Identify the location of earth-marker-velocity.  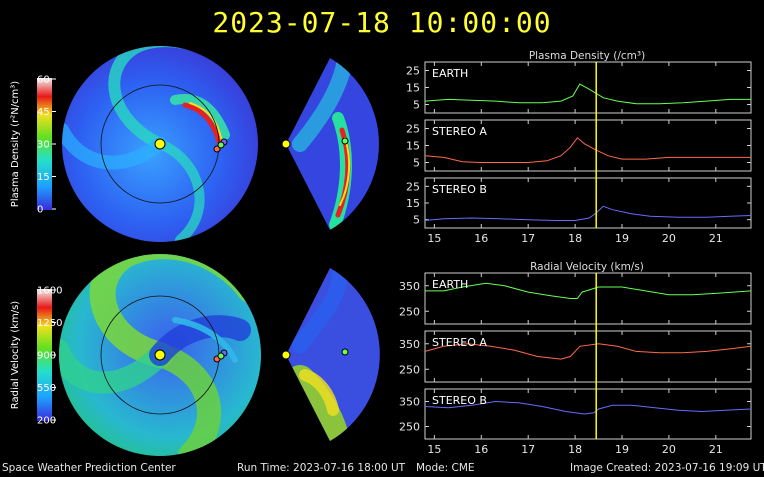
(221, 356).